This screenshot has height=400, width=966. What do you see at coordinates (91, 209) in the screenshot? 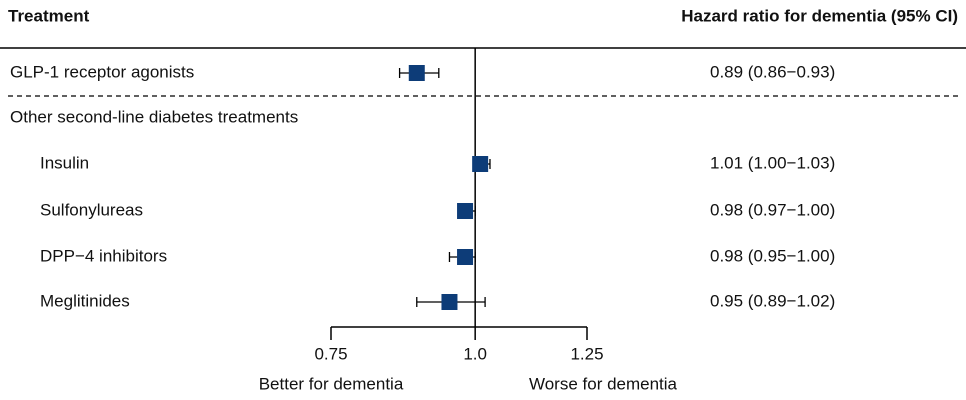
I see `row-label: Sulfonylureas` at bounding box center [91, 209].